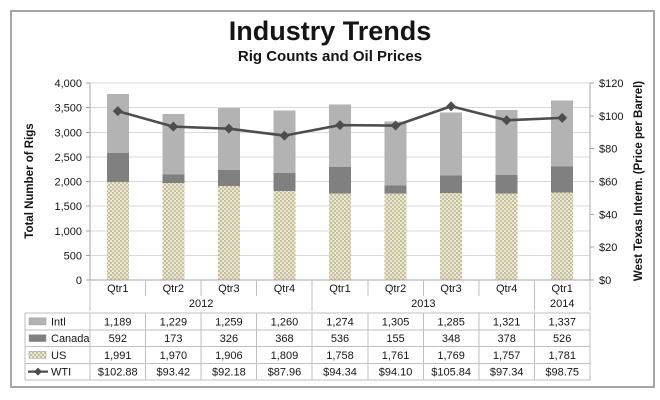 The height and width of the screenshot is (400, 660). Describe the element at coordinates (285, 322) in the screenshot. I see `table-cell-value: 1,260` at that location.